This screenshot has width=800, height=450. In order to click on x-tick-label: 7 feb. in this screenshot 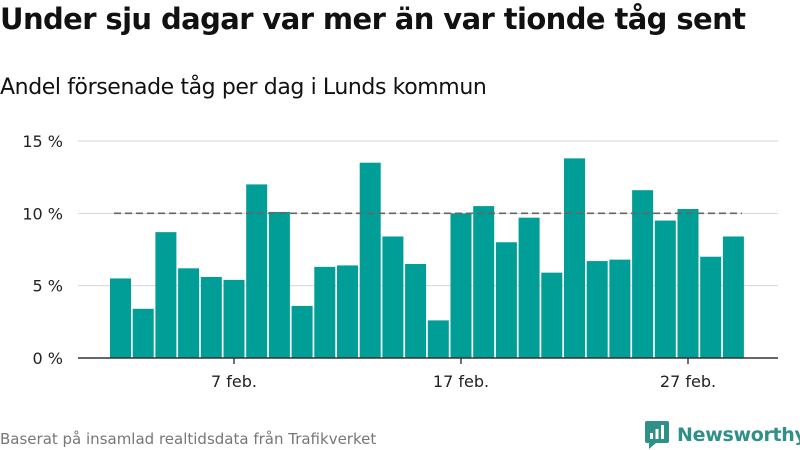, I will do `click(234, 381)`.